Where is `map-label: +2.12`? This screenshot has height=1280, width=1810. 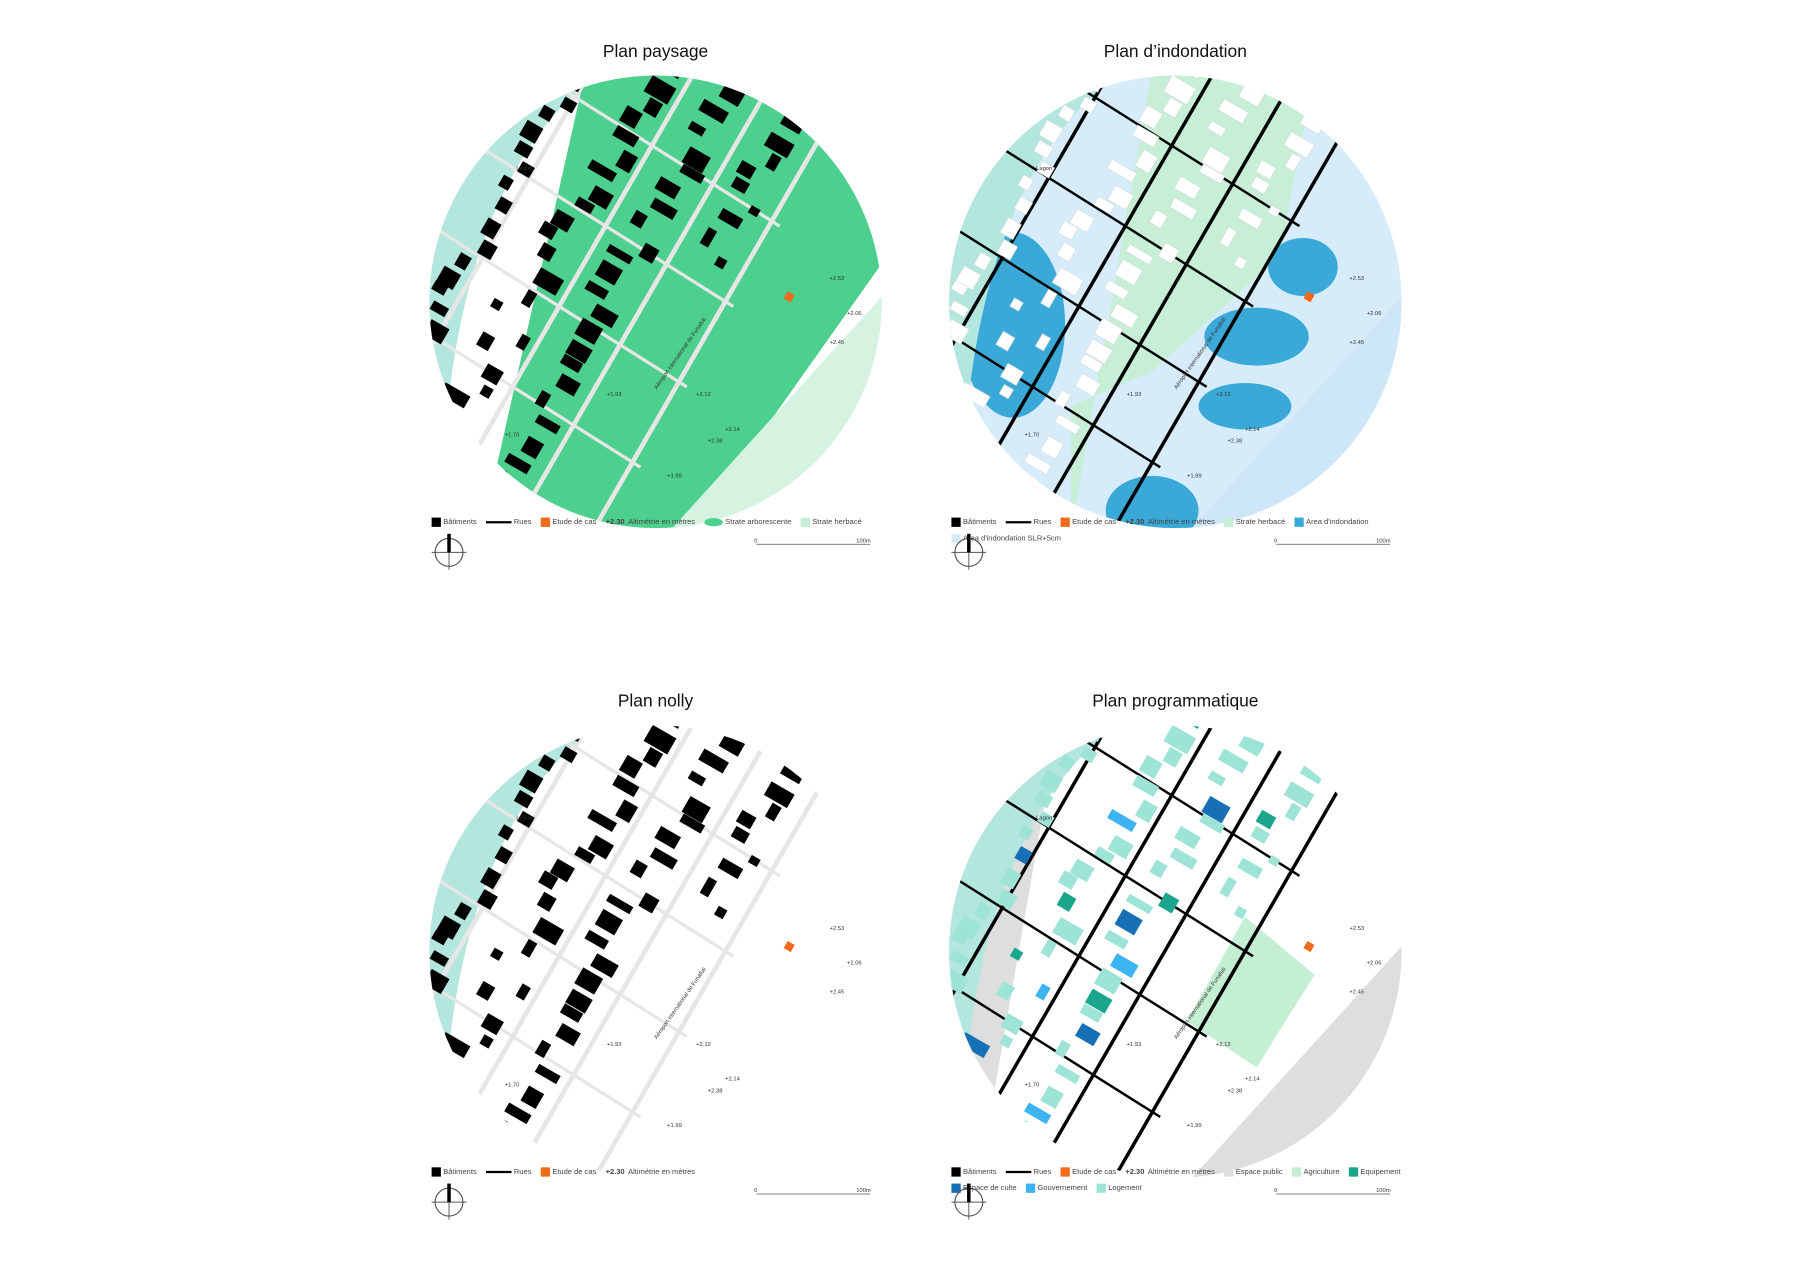 map-label: +2.12 is located at coordinates (703, 1045).